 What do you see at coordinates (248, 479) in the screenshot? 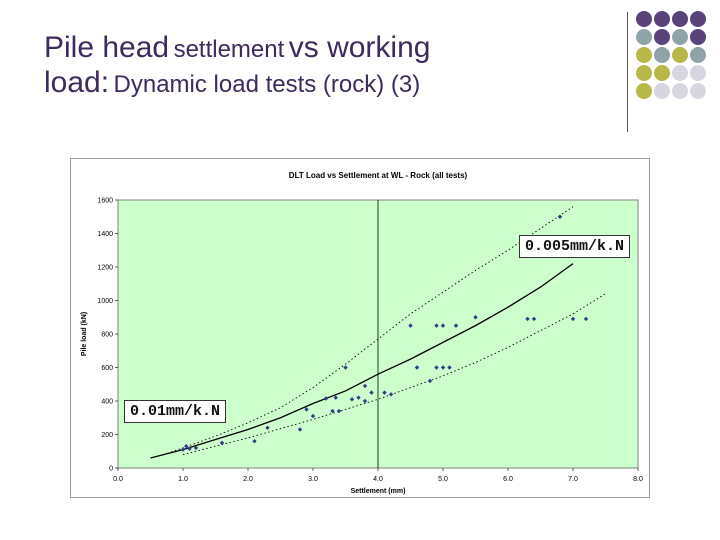
I see `x-tick-label: 2.0` at bounding box center [248, 479].